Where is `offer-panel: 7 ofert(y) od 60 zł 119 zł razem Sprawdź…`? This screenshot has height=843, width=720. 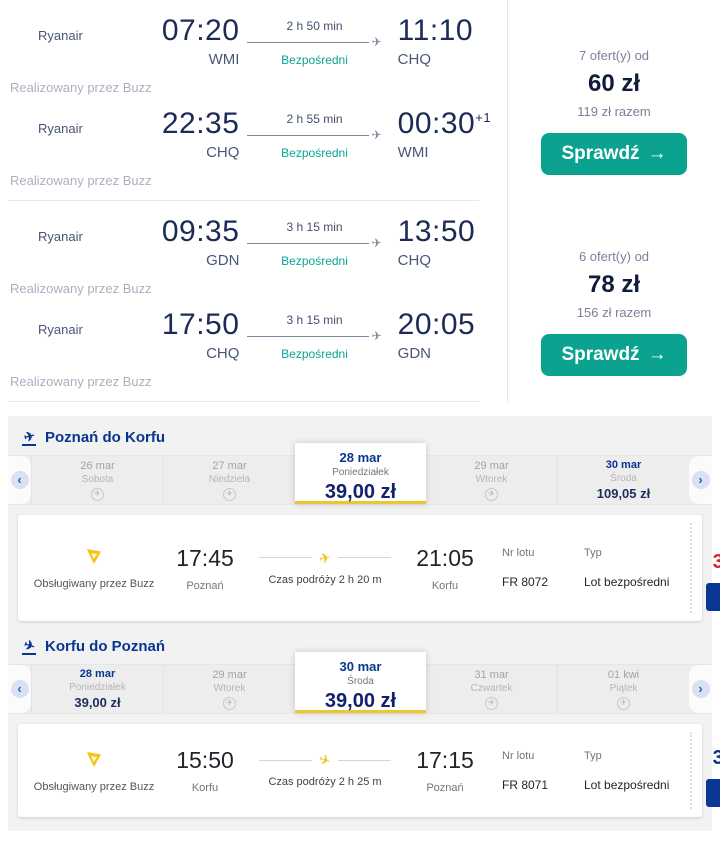 offer-panel: 7 ofert(y) od 60 zł 119 zł razem Sprawdź… is located at coordinates (614, 100).